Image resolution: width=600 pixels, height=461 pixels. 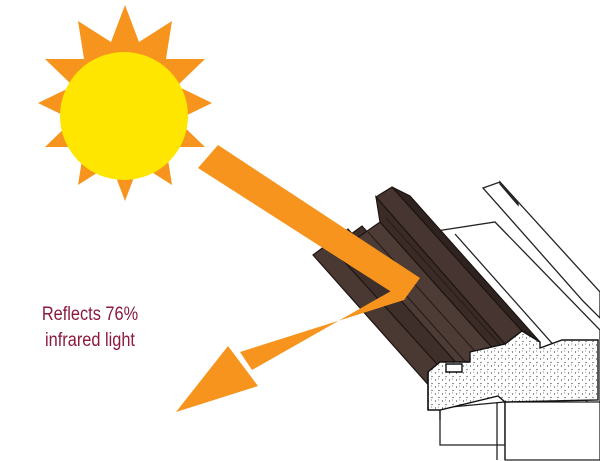 What do you see at coordinates (90, 340) in the screenshot?
I see `caption-line-2: infrared light` at bounding box center [90, 340].